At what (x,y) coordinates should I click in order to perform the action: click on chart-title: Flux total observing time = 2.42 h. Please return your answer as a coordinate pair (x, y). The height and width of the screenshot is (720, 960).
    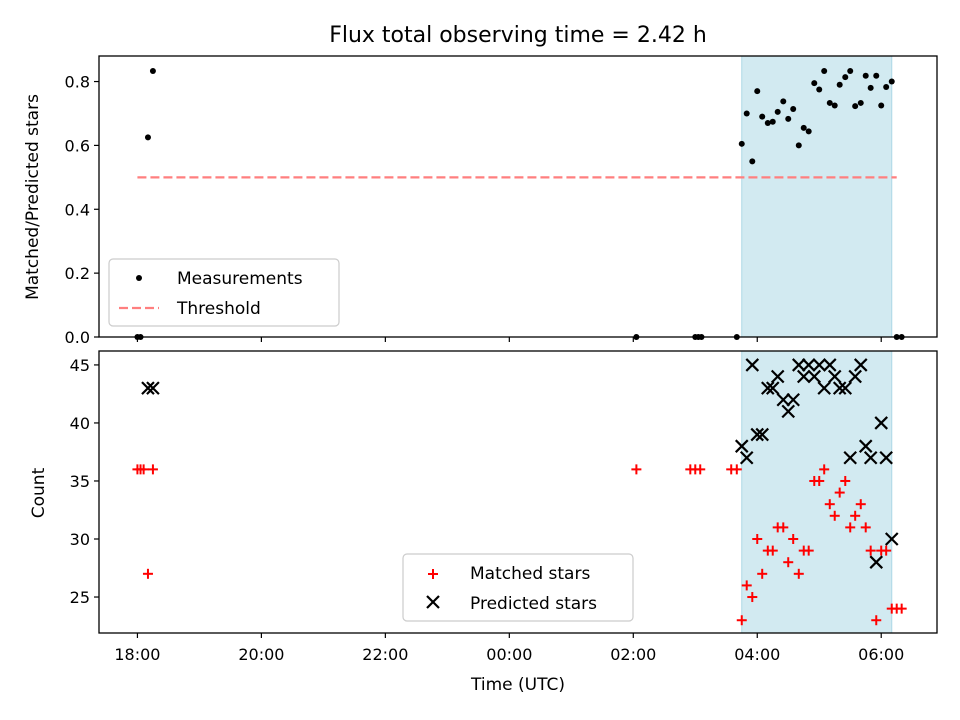
    Looking at the image, I should click on (518, 35).